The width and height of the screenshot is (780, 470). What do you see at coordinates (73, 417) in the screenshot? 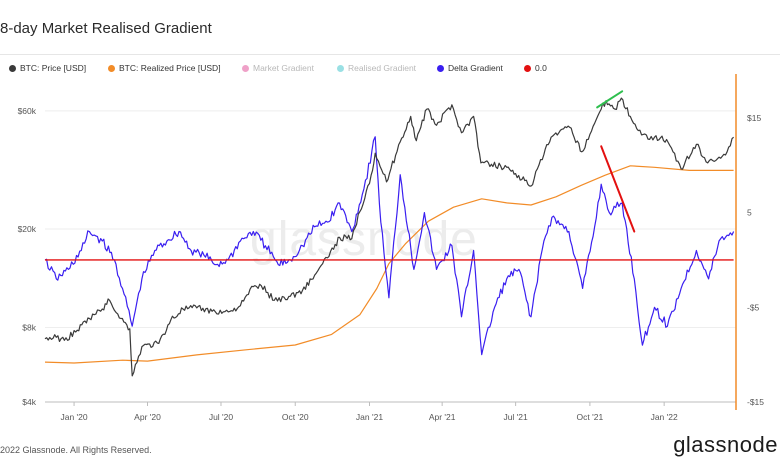
I see `x-axis-tick-label: Jan '20` at bounding box center [73, 417].